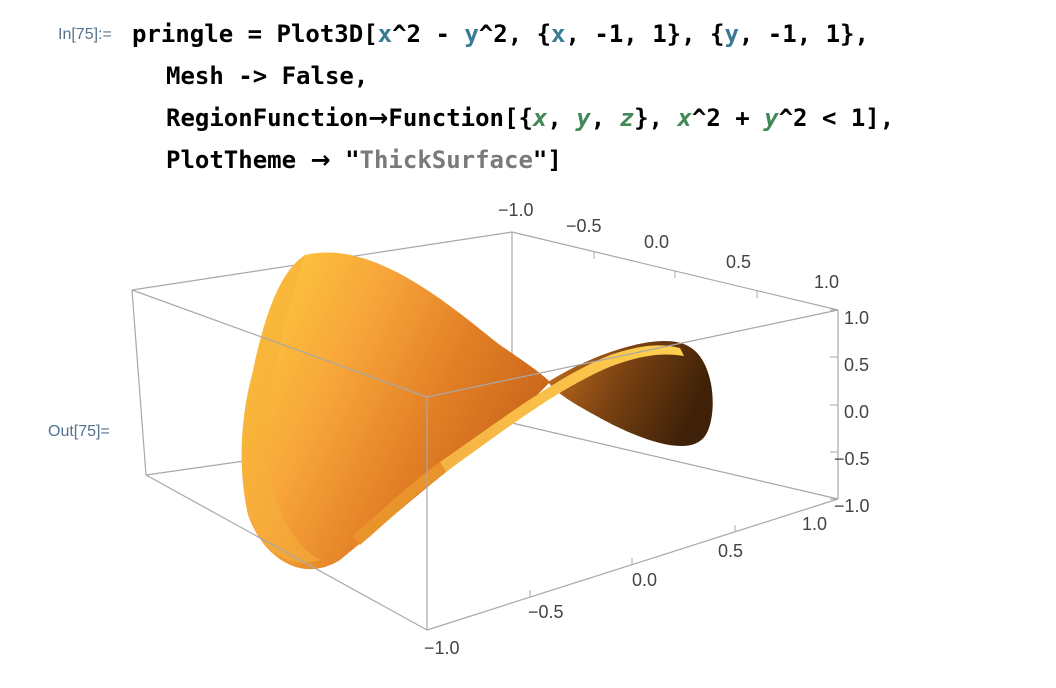  I want to click on code-line-4: PlotTheme → "ThickSurface"], so click(364, 160).